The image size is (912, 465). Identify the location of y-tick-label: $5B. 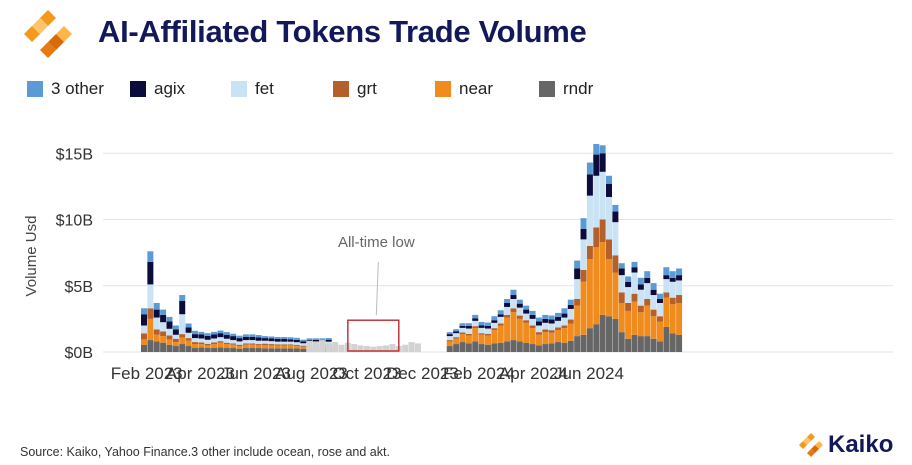
(79, 287).